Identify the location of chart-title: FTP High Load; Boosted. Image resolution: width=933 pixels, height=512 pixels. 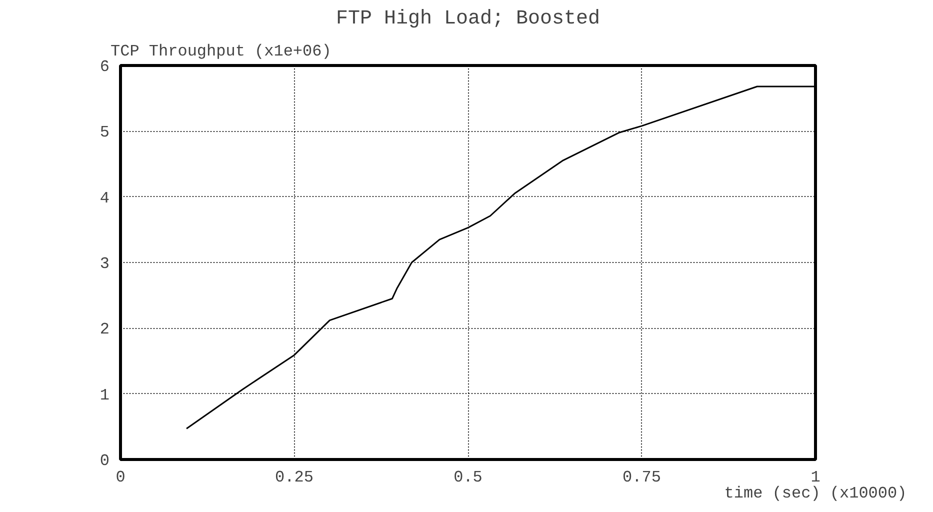
(468, 19).